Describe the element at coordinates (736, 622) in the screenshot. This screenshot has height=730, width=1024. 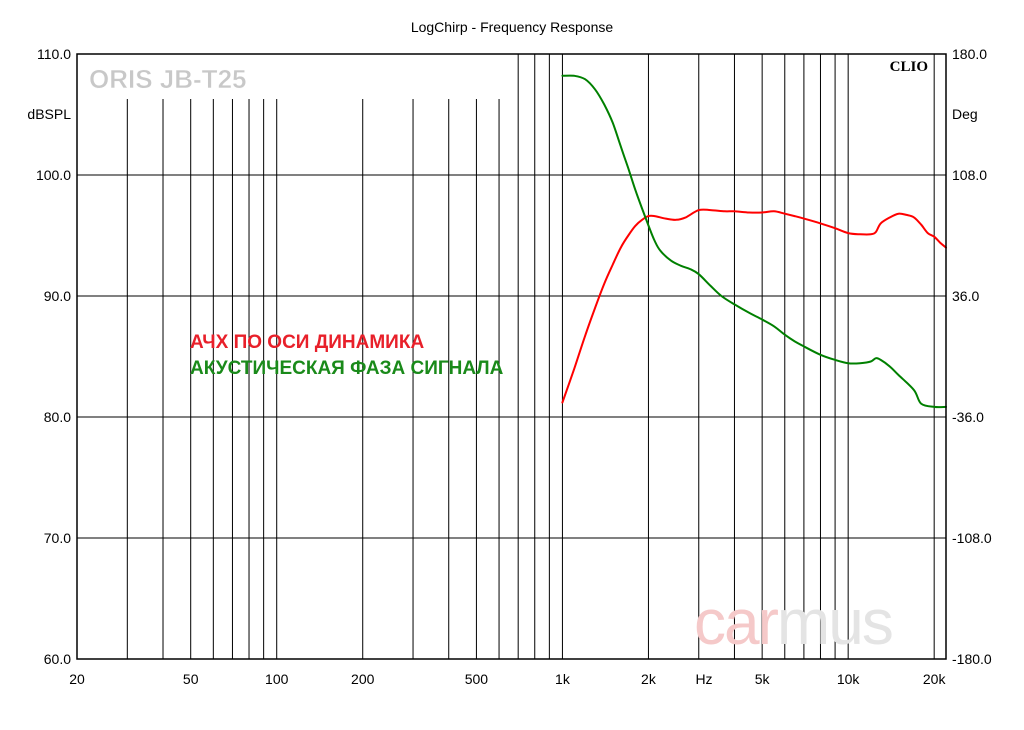
I see `watermark-part-car: car` at that location.